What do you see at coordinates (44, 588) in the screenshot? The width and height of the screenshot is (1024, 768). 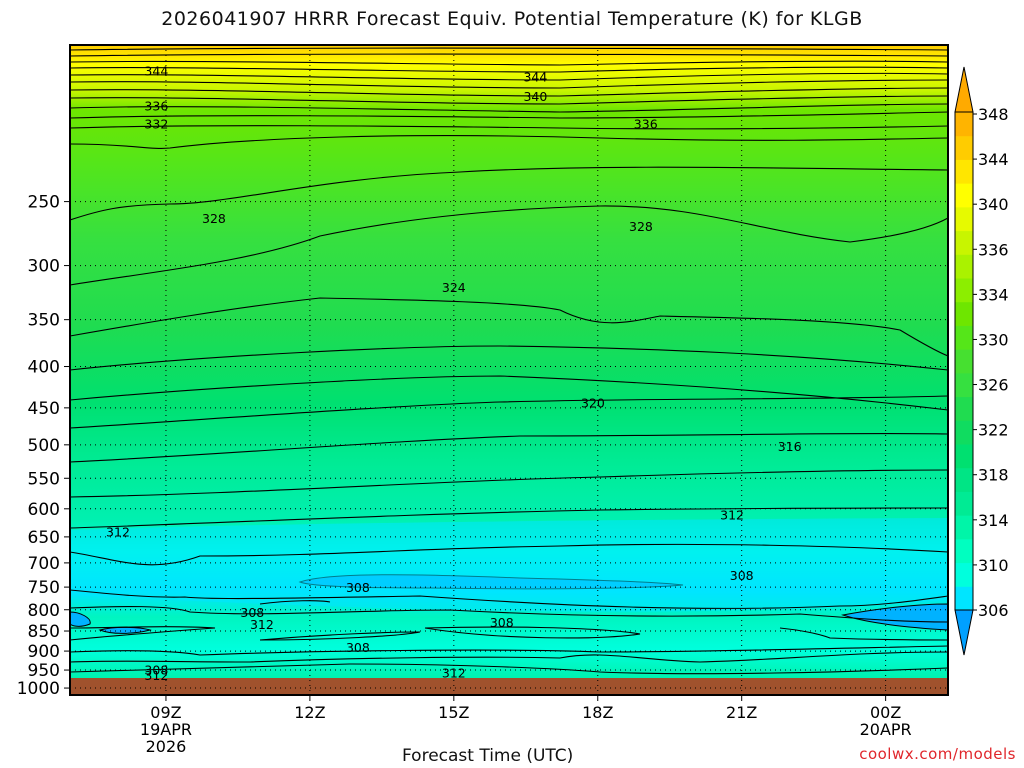 I see `y-tick-label: 750` at bounding box center [44, 588].